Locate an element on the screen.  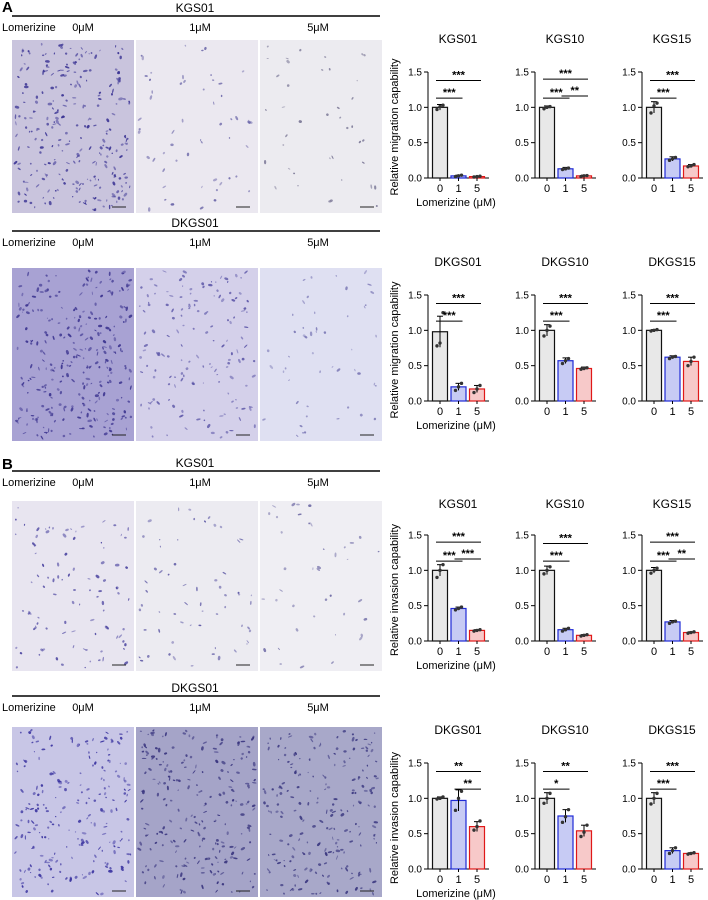
y-tick-label: 0.5 is located at coordinates (629, 834).